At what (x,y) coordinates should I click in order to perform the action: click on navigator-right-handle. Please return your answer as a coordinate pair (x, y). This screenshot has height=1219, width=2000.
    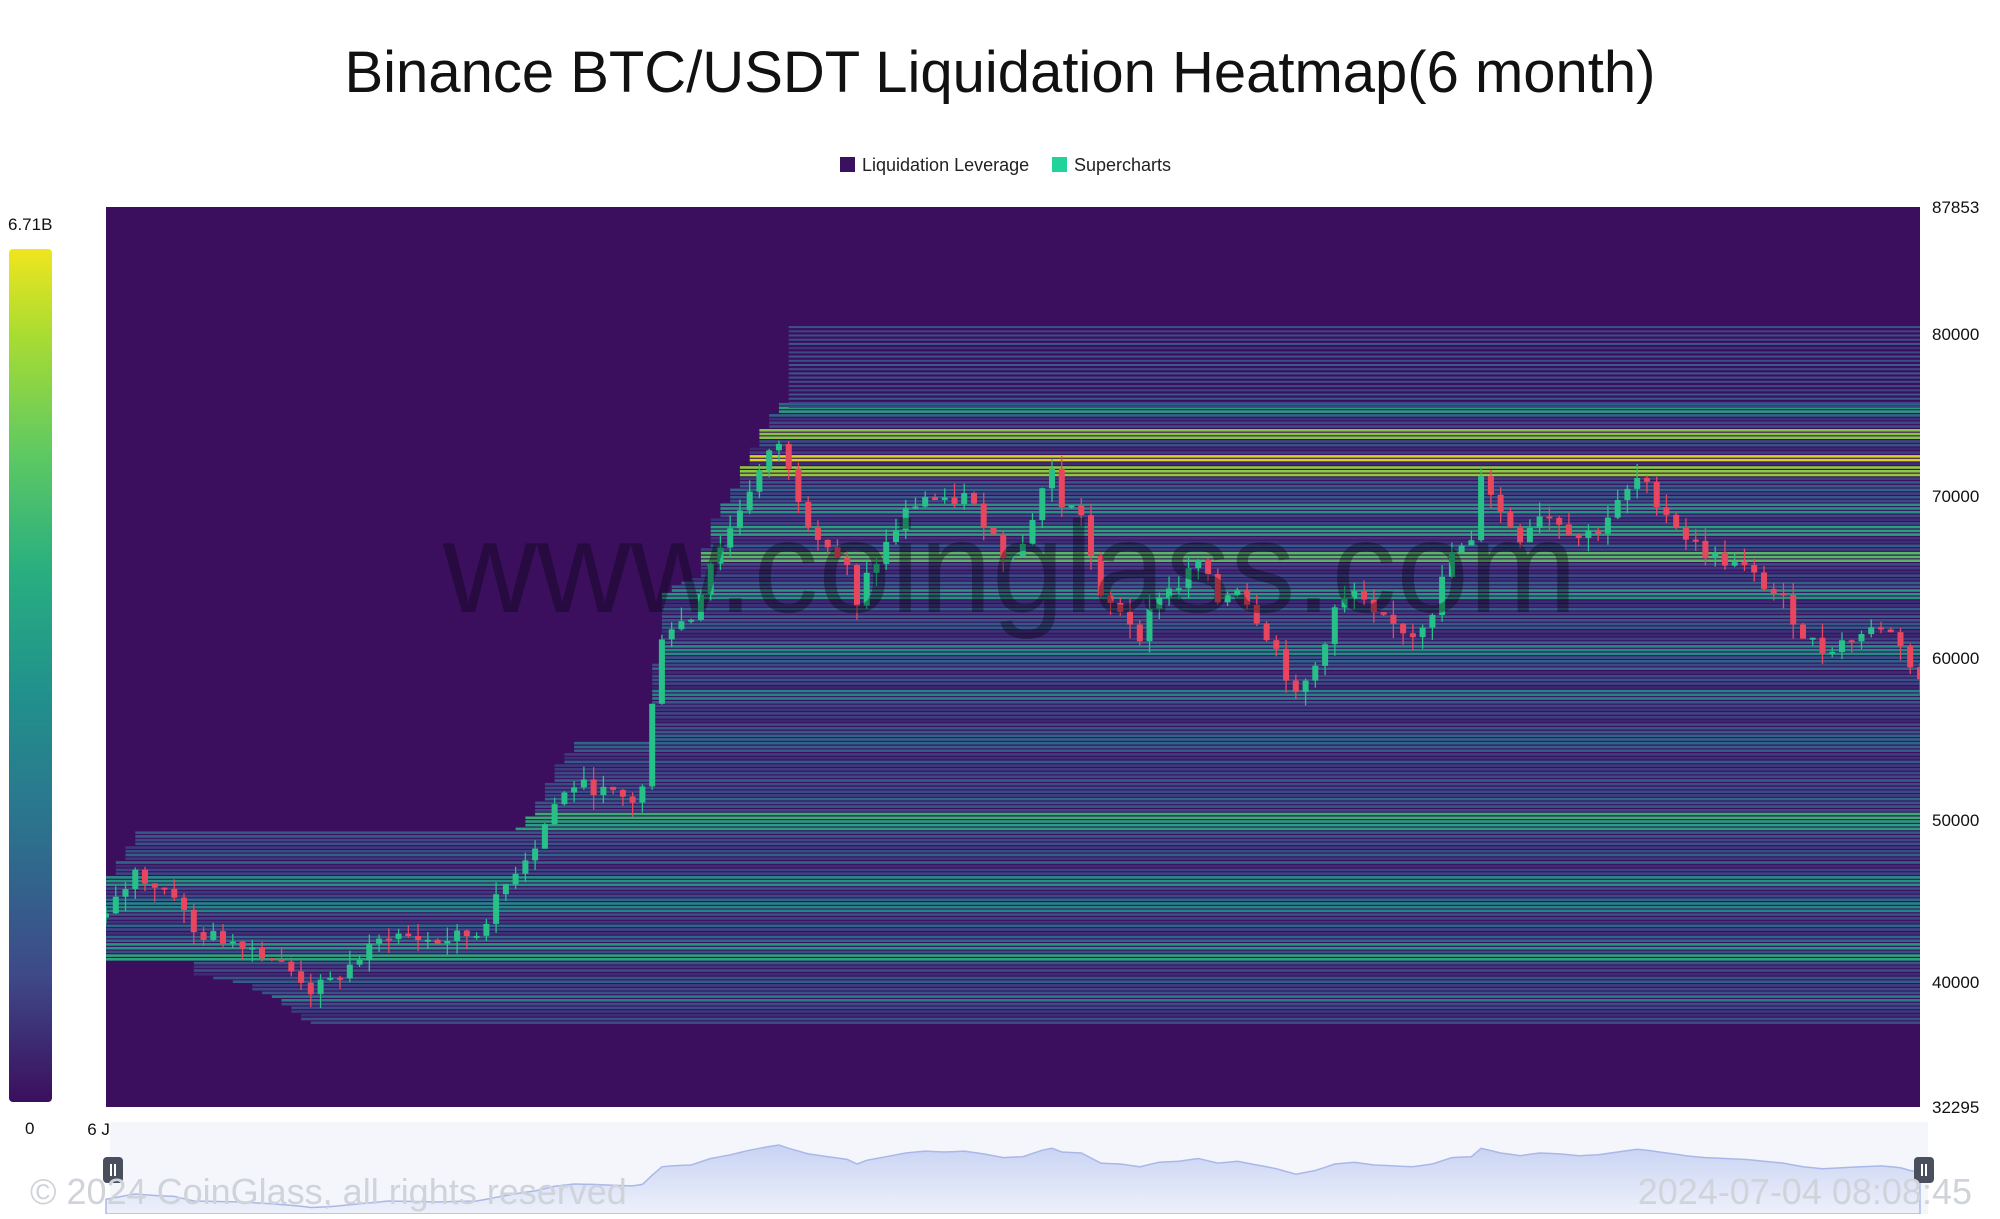
    Looking at the image, I should click on (1924, 1170).